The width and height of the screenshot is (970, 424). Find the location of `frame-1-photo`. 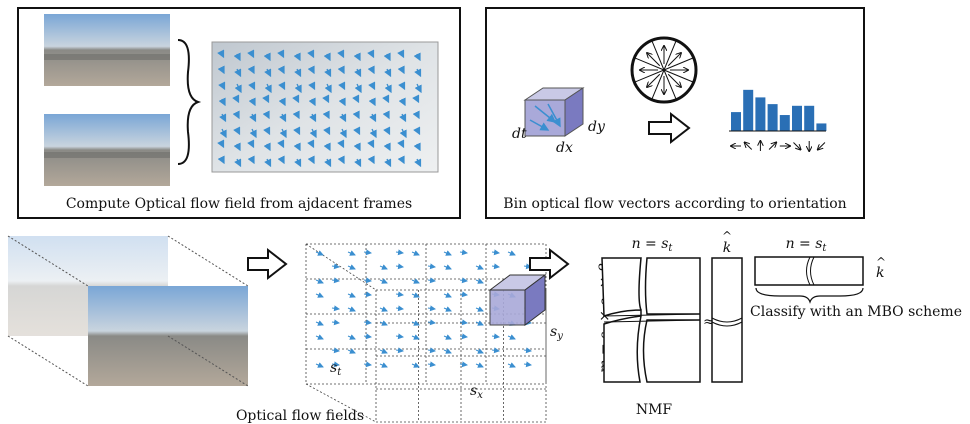

frame-1-photo is located at coordinates (107, 50).